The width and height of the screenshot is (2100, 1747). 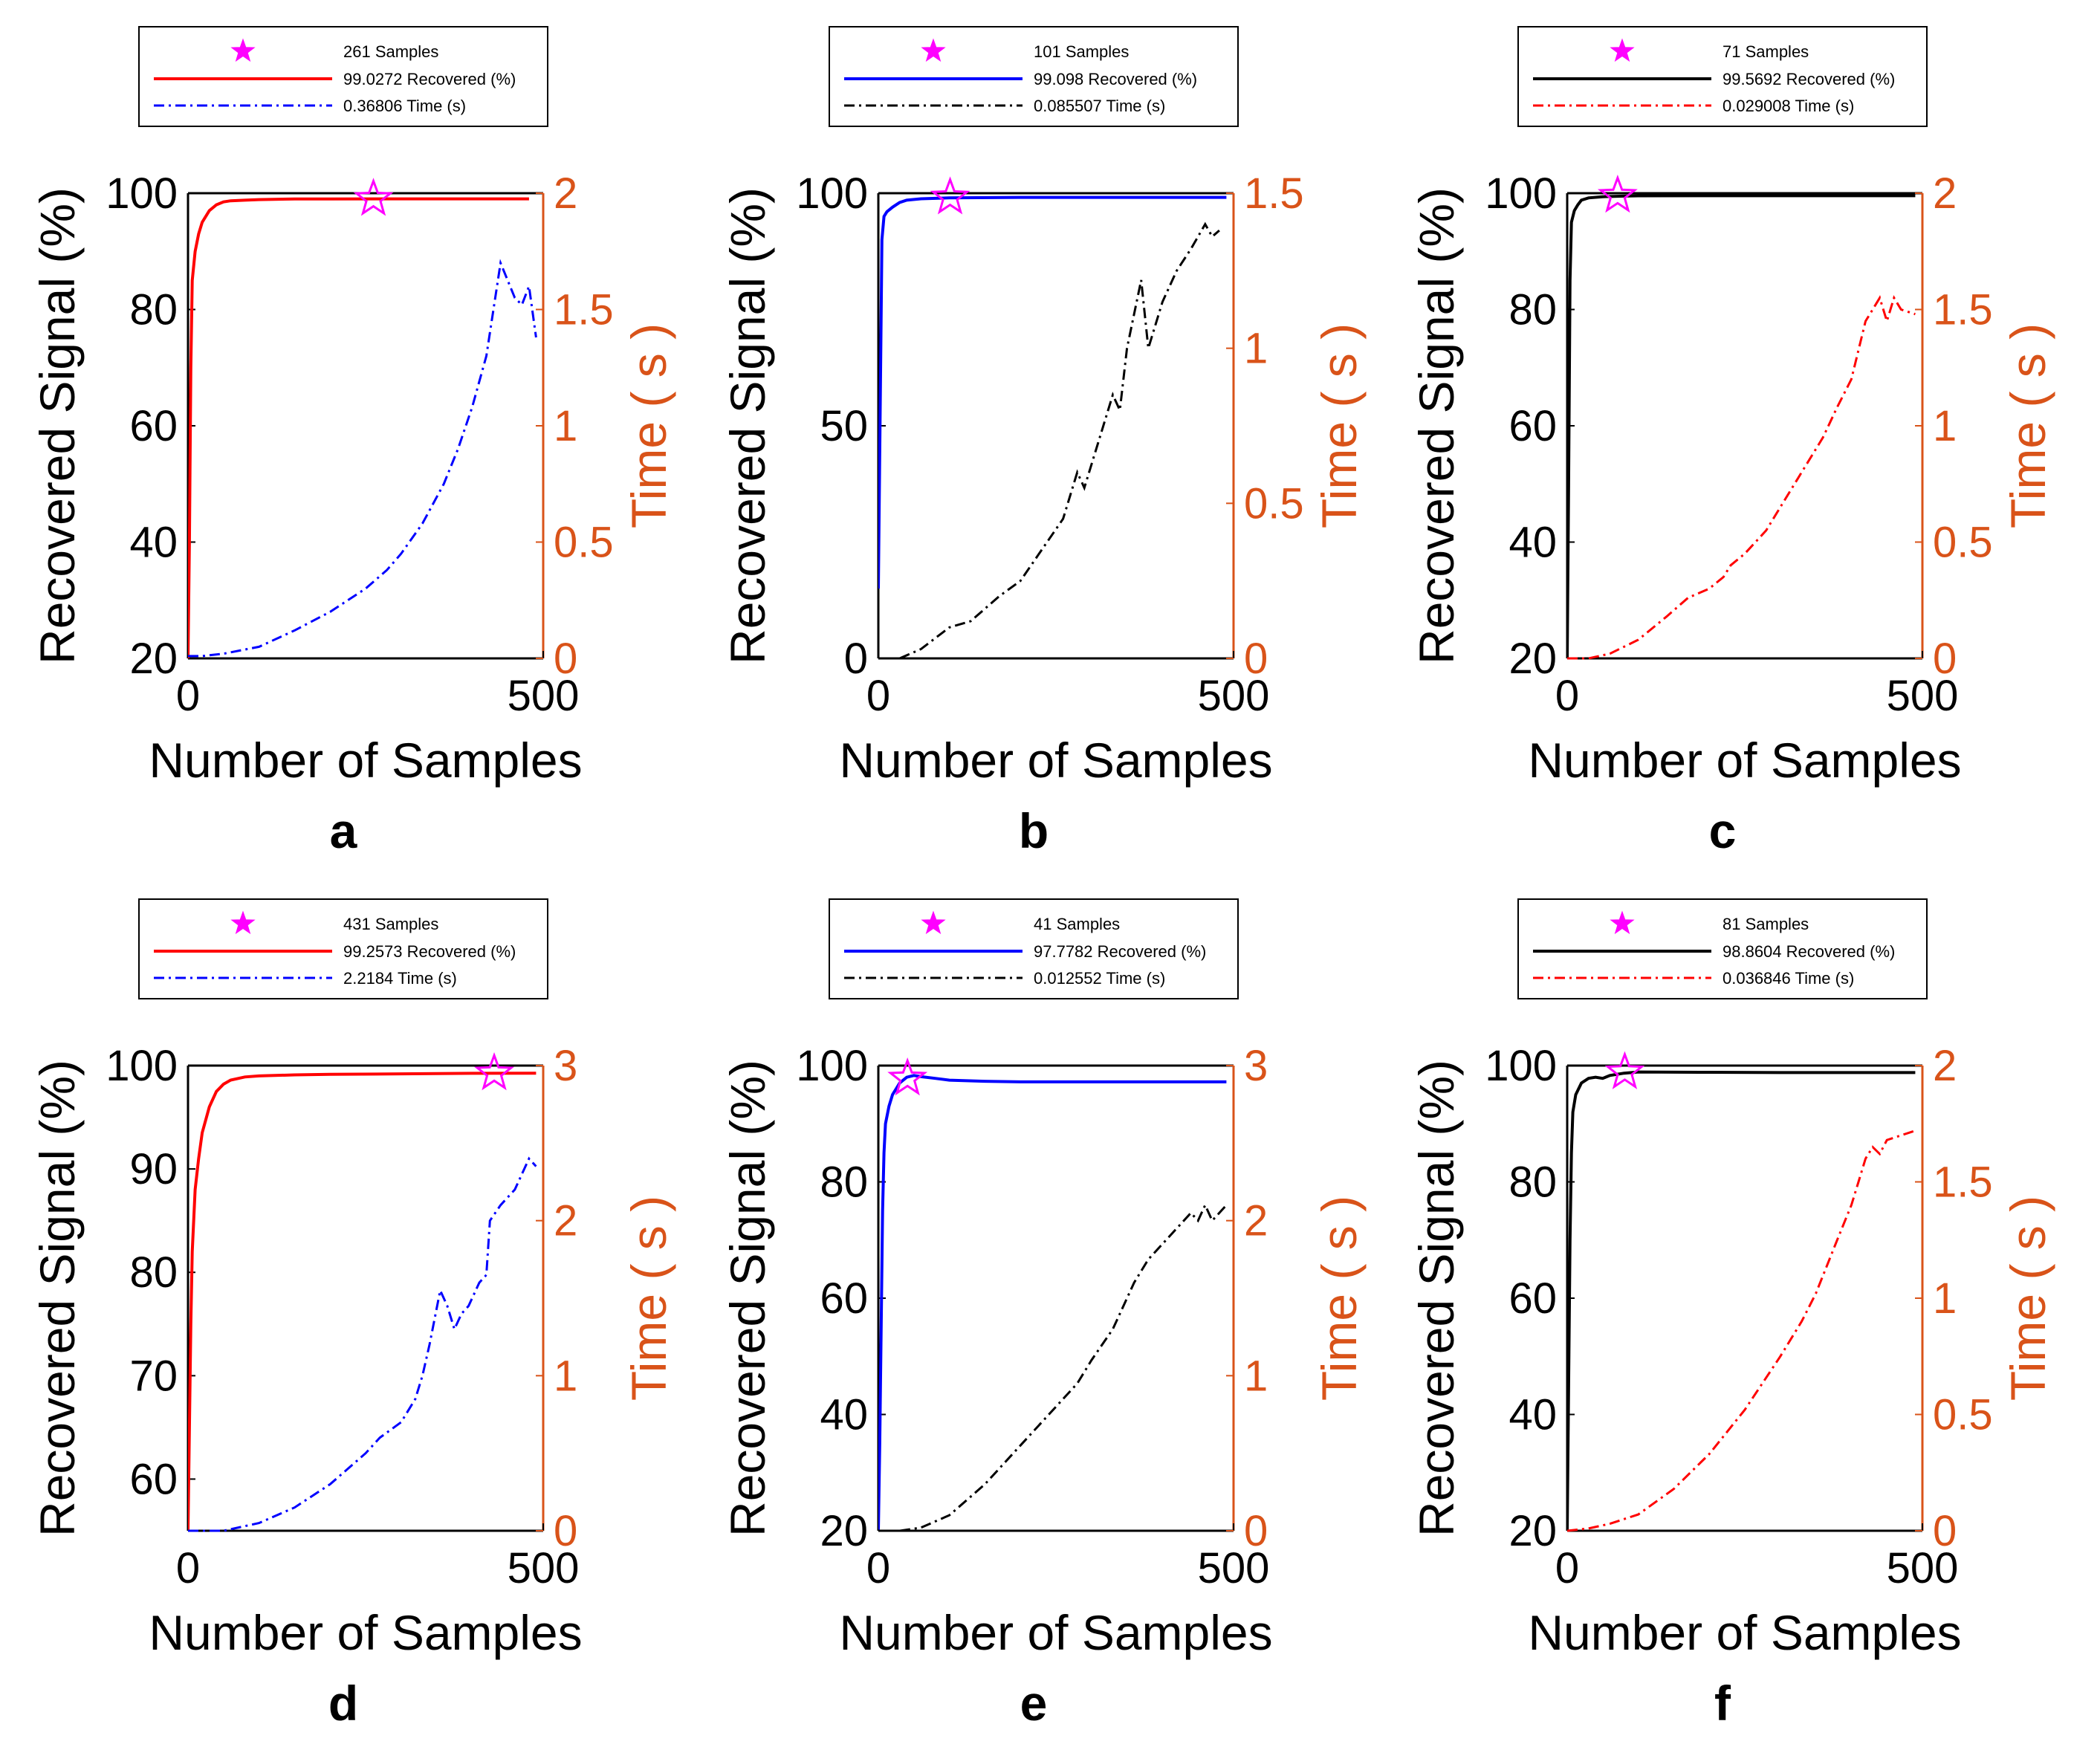 What do you see at coordinates (429, 79) in the screenshot?
I see `legend-entry-label: 99.0272 Recovered (%)` at bounding box center [429, 79].